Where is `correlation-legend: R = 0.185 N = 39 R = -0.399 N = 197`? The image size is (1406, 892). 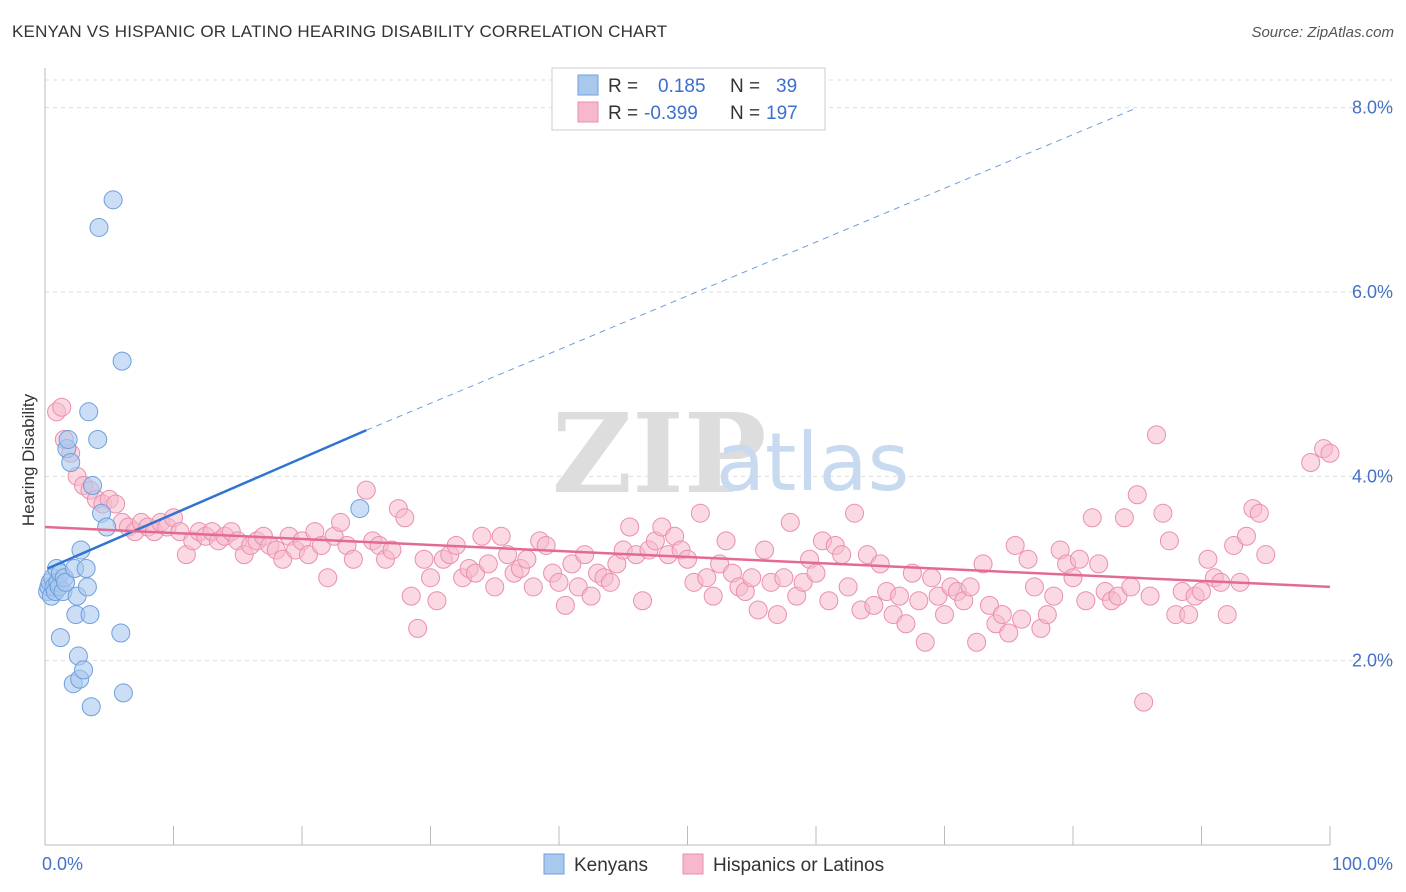 correlation-legend: R = 0.185 N = 39 R = -0.399 N = 197 is located at coordinates (688, 99).